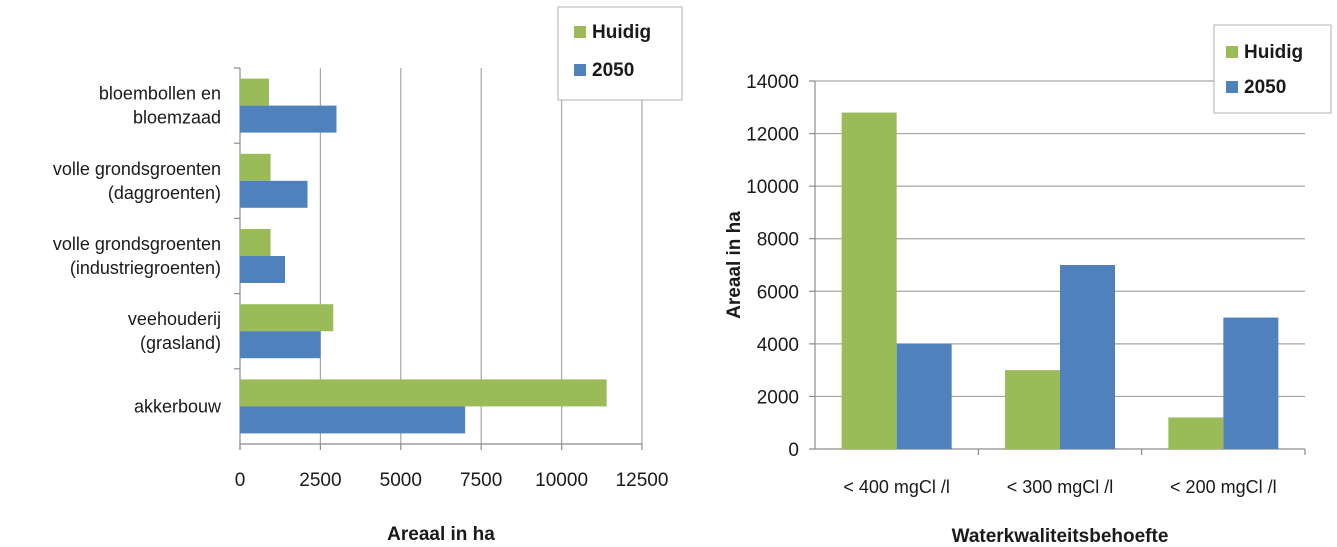 The height and width of the screenshot is (547, 1337). Describe the element at coordinates (160, 106) in the screenshot. I see `category-label: bloembollen en bloemzaad` at that location.